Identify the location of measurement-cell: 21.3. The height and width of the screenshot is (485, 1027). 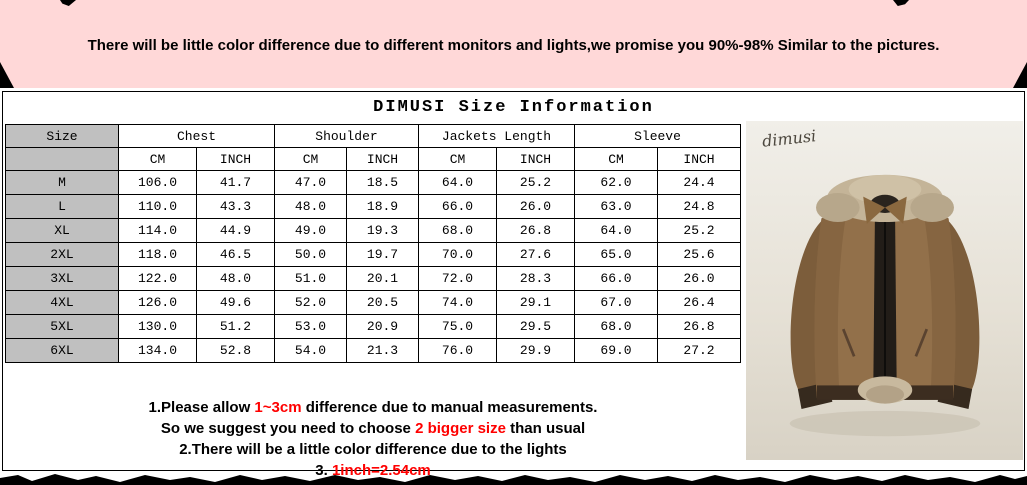
(382, 350).